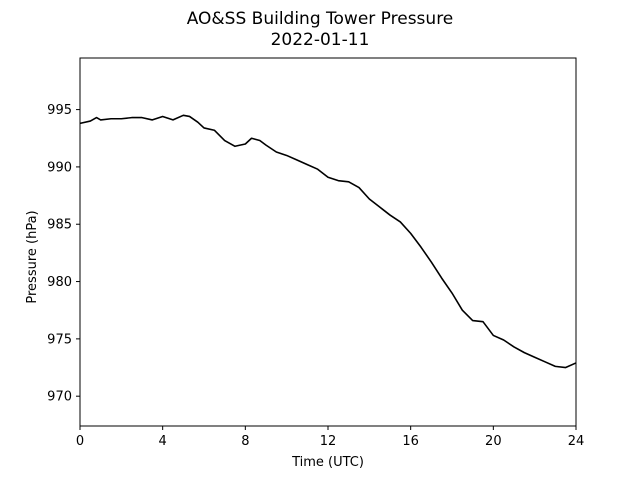 Image resolution: width=640 pixels, height=480 pixels. Describe the element at coordinates (59, 282) in the screenshot. I see `y-tick-label: 980` at that location.